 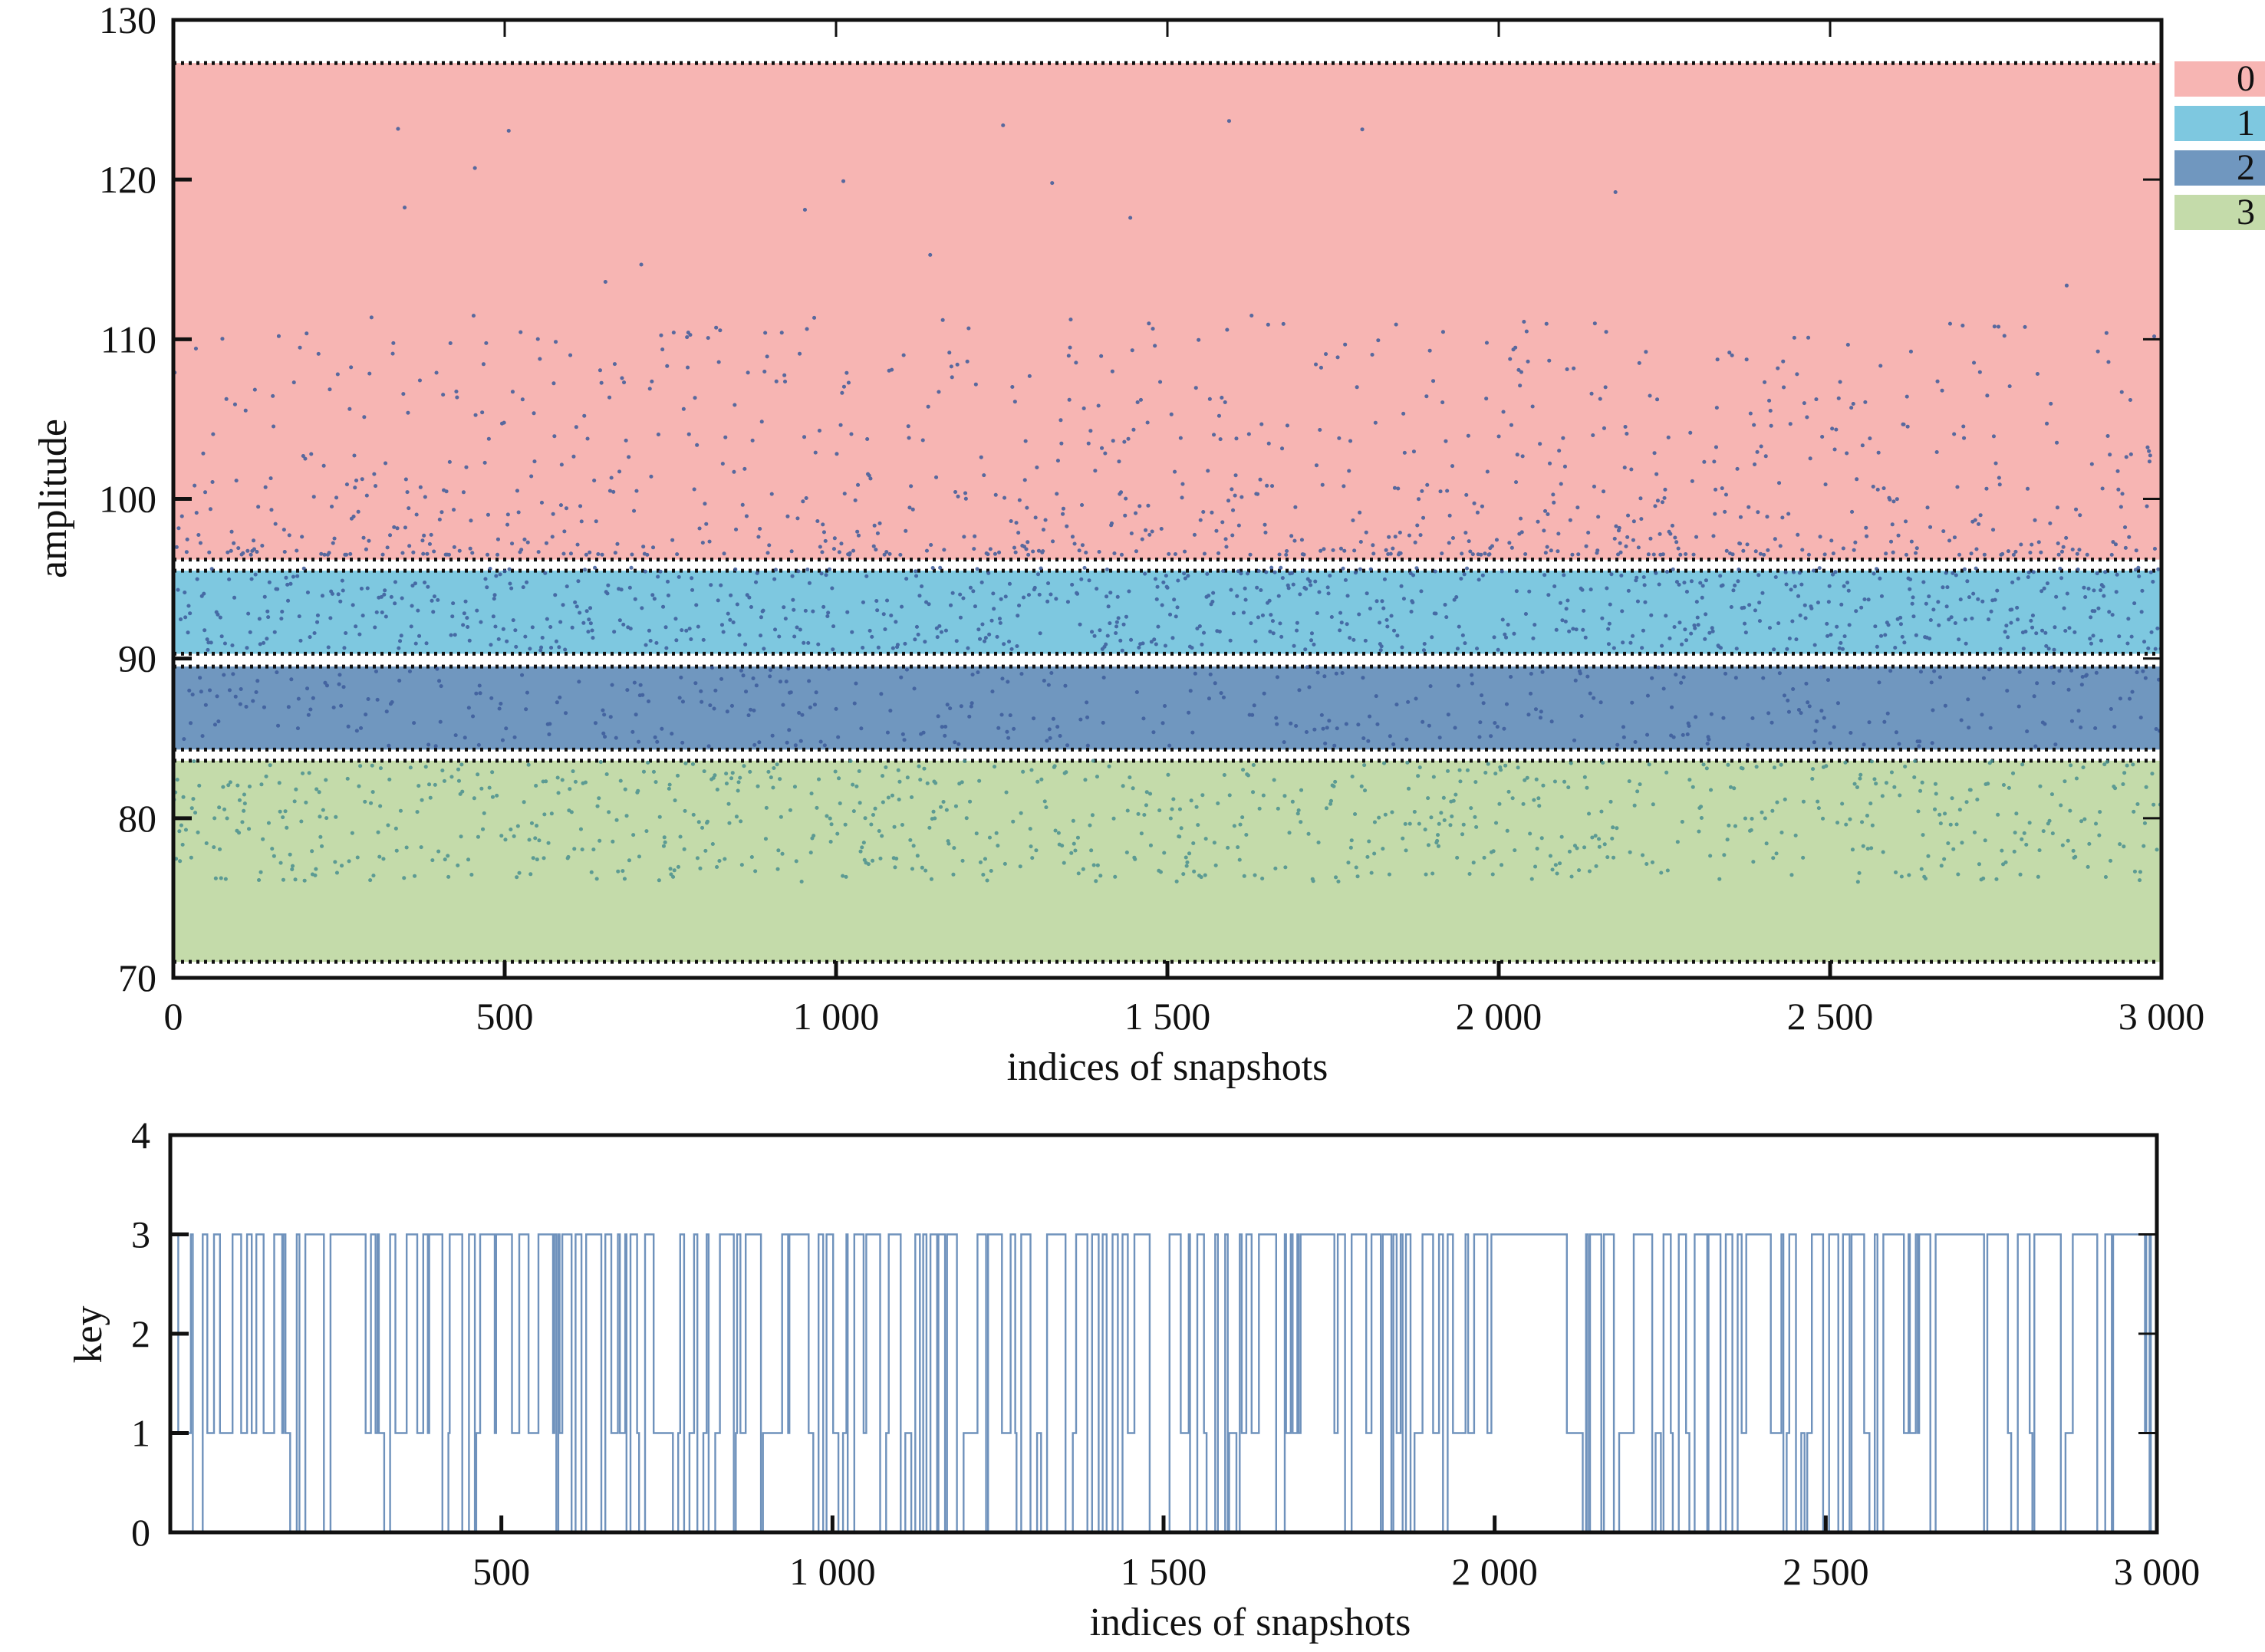 I want to click on legend-label-3: 3, so click(x=2246, y=212).